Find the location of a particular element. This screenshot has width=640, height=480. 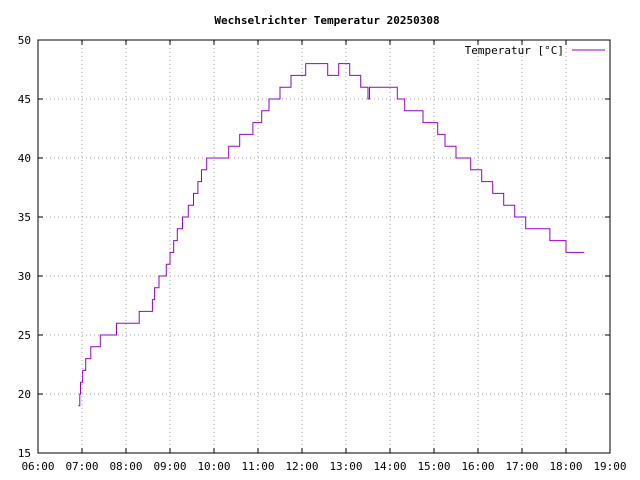

y-tick-label: 30 is located at coordinates (24, 276).